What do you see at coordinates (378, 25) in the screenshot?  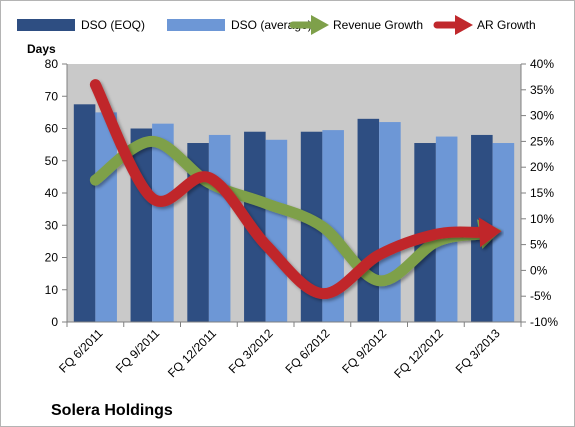 I see `legend-label-revenue-growth: Revenue Growth` at bounding box center [378, 25].